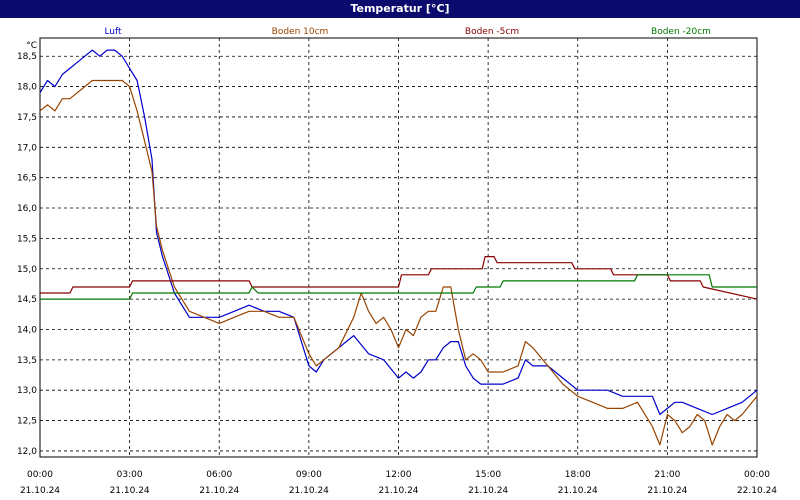 The width and height of the screenshot is (800, 500). Describe the element at coordinates (407, 32) in the screenshot. I see `legend: Luft Boden 10cm Boden -5cm Boden -20cm` at that location.